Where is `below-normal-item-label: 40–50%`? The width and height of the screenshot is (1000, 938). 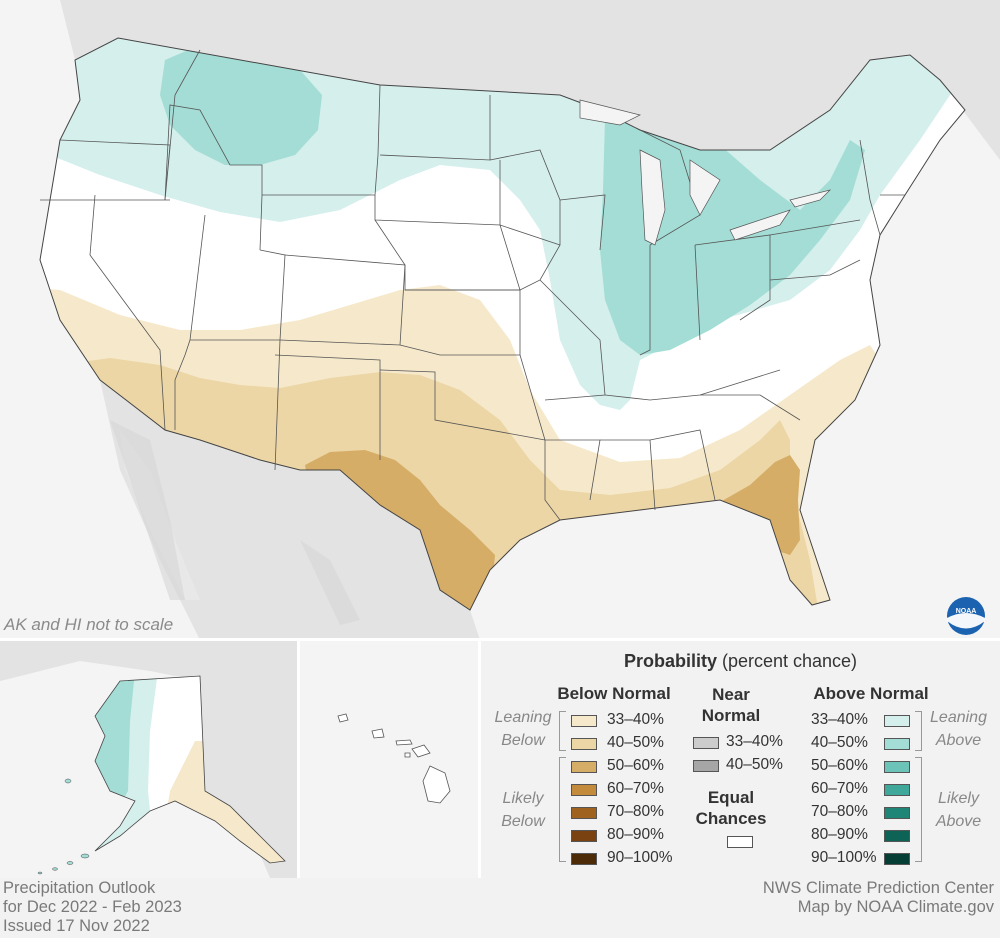
below-normal-item-label: 40–50% is located at coordinates (635, 742).